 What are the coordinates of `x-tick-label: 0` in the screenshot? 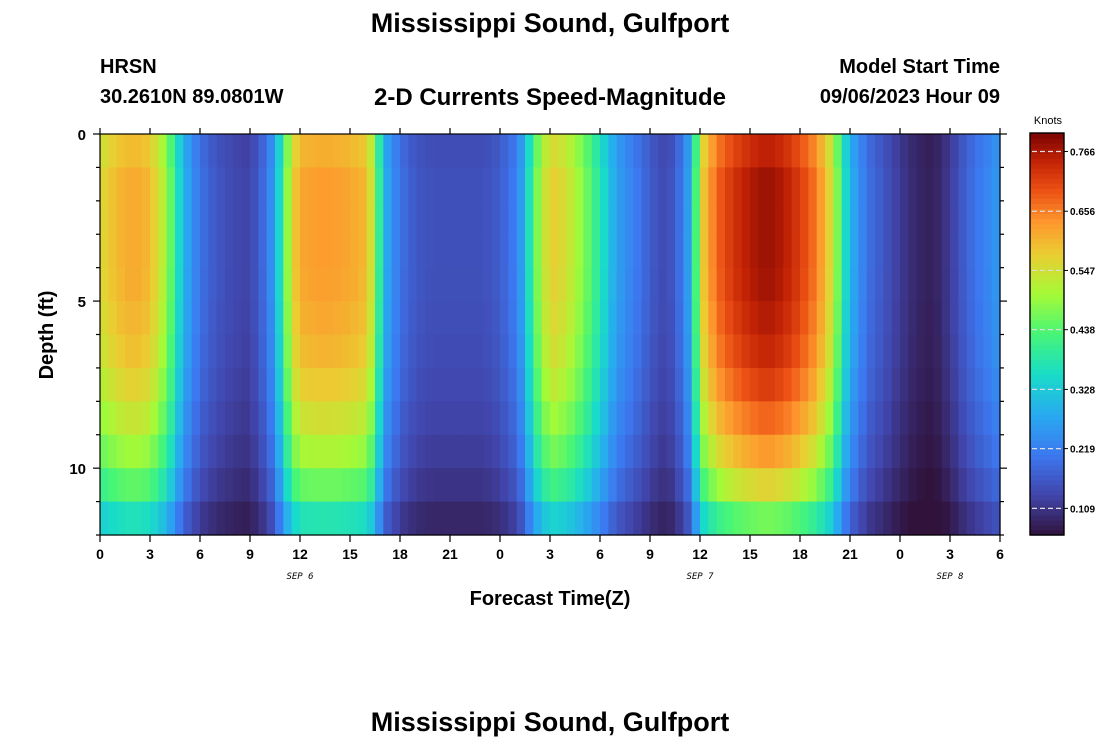 It's located at (500, 554).